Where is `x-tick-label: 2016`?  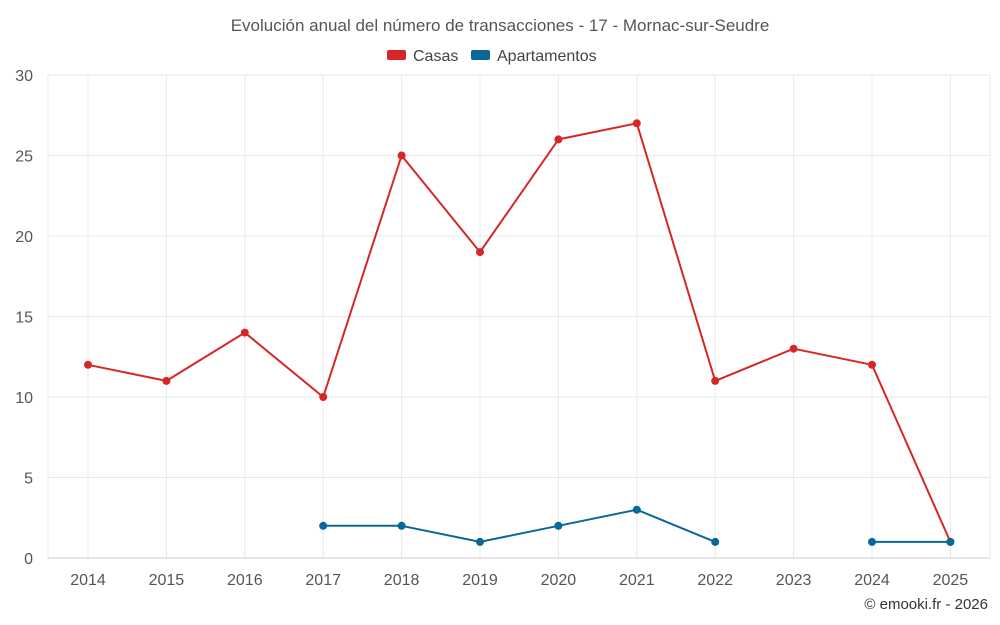
x-tick-label: 2016 is located at coordinates (245, 580).